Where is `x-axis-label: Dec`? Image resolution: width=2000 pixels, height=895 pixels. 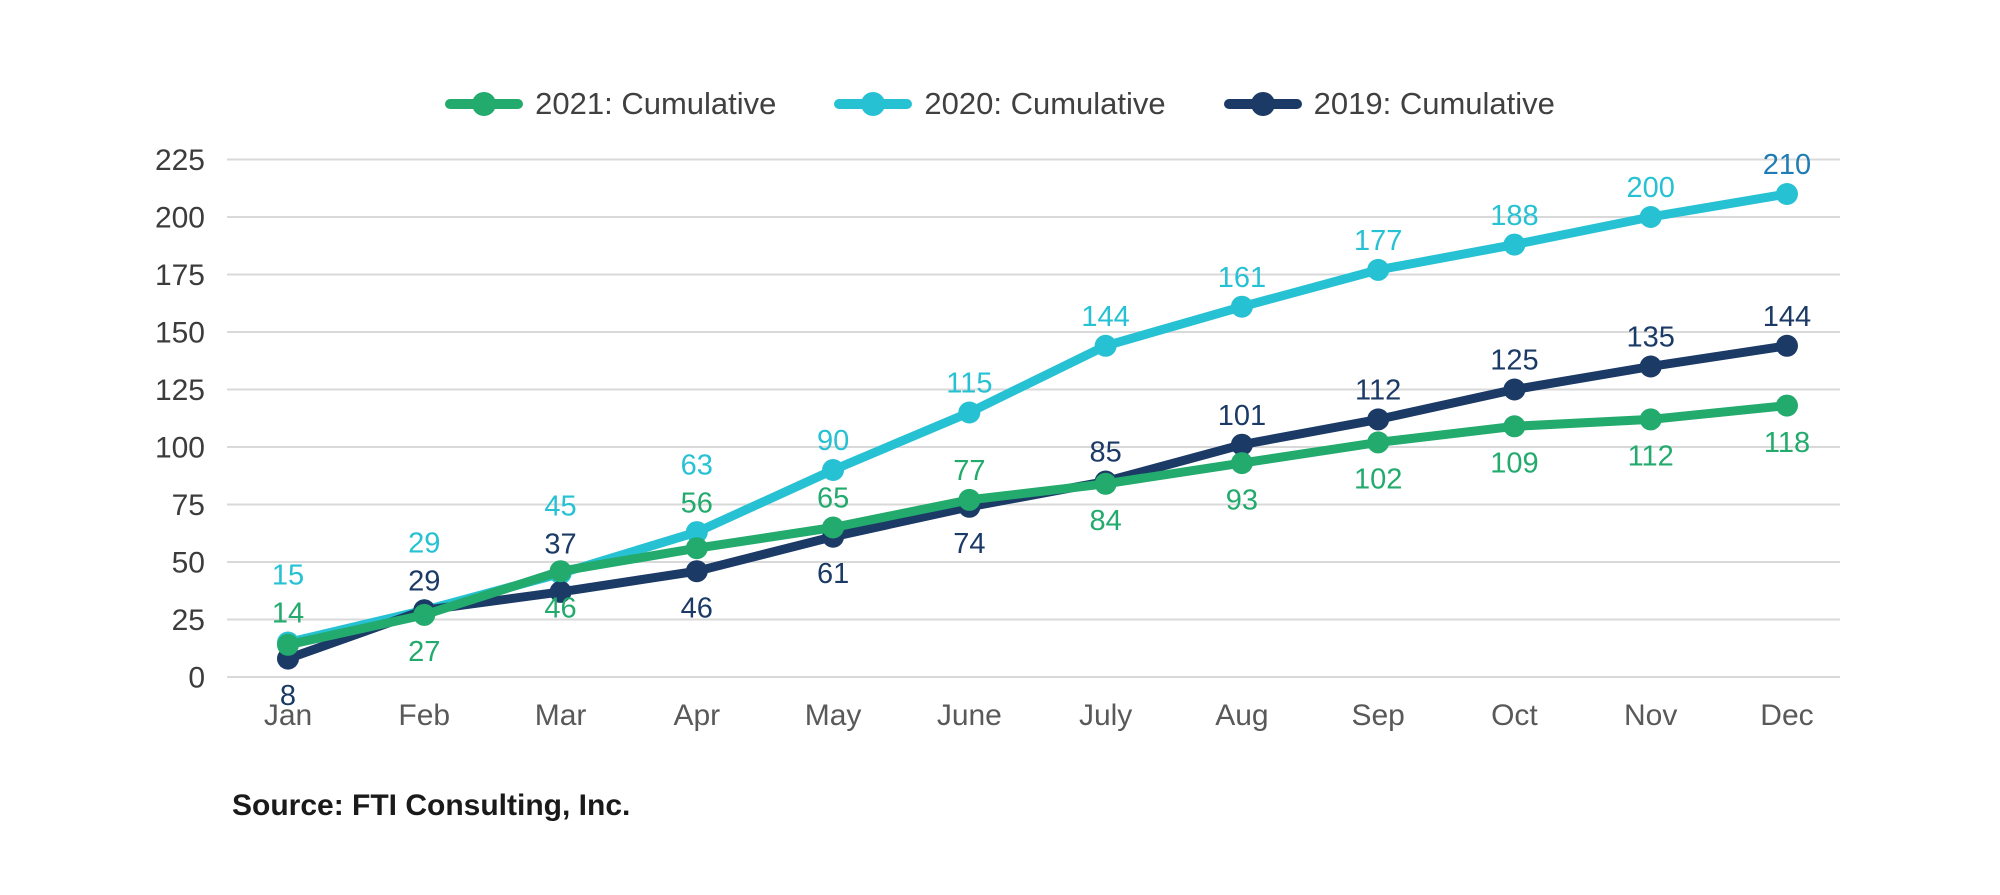
x-axis-label: Dec is located at coordinates (1786, 715).